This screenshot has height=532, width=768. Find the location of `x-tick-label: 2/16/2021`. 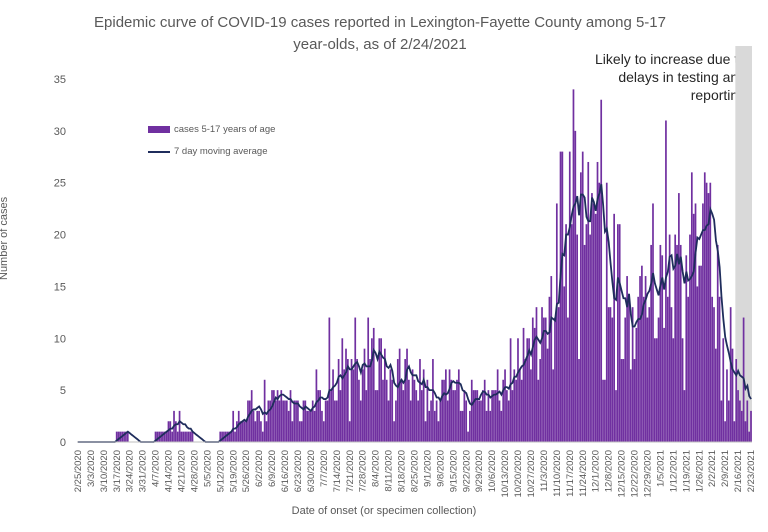

x-tick-label: 2/16/2021 is located at coordinates (738, 471).